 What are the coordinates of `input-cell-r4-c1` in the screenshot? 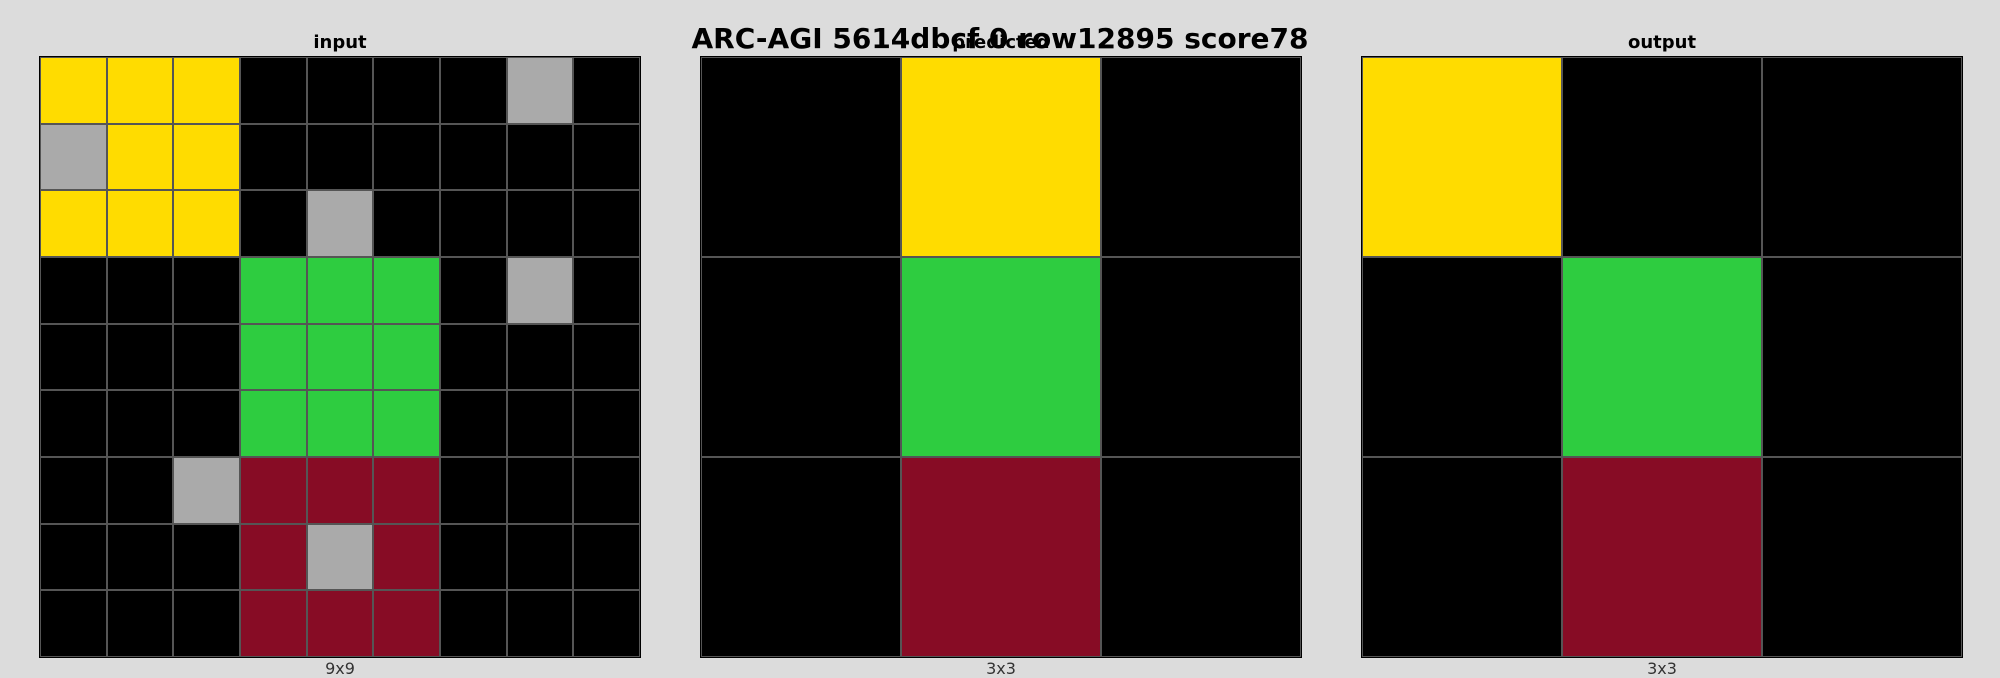 It's located at (140, 357).